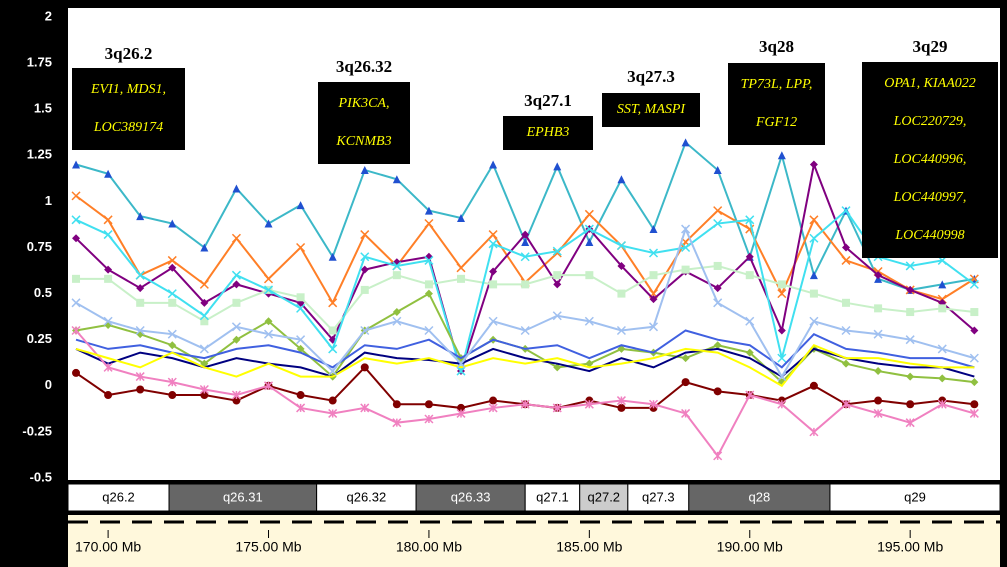 This screenshot has width=1007, height=567. What do you see at coordinates (364, 103) in the screenshot?
I see `gene-label: PIK3CA,` at bounding box center [364, 103].